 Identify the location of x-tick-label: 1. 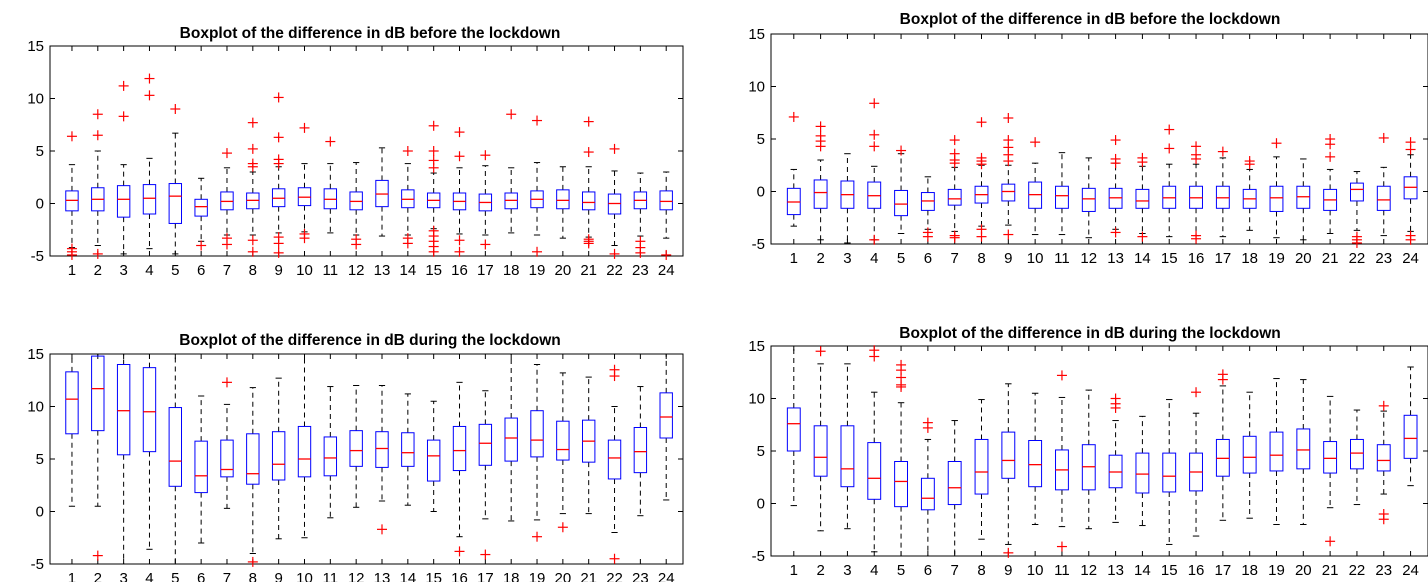
(794, 570).